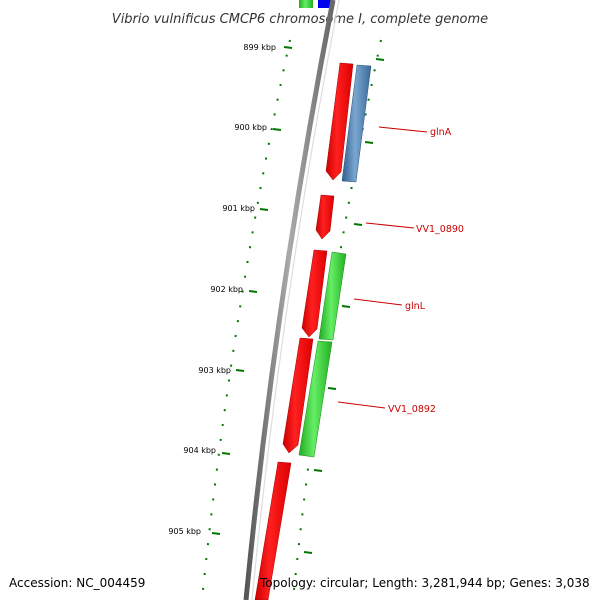 This screenshot has height=600, width=600. I want to click on gene-label-VV1_0892: VV1_0892, so click(412, 409).